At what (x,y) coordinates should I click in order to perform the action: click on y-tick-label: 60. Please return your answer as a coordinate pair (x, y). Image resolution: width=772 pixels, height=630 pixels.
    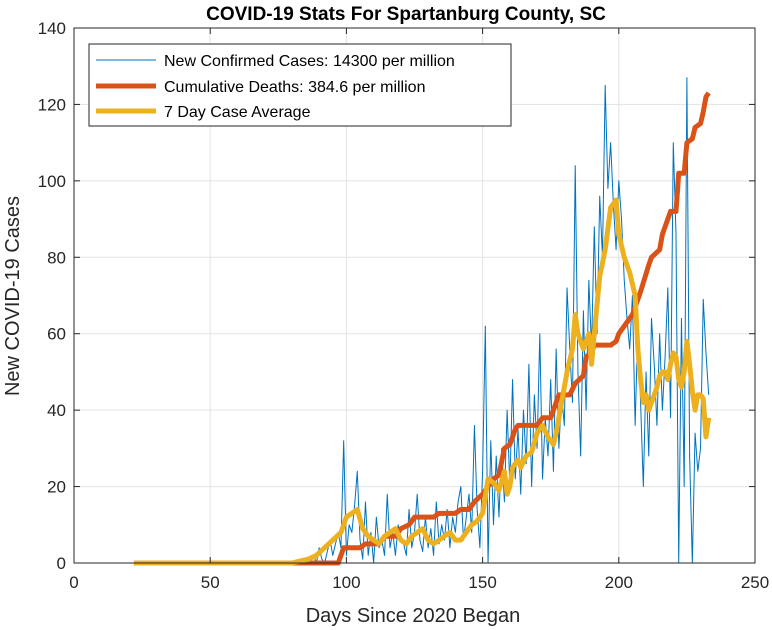
    Looking at the image, I should click on (56, 334).